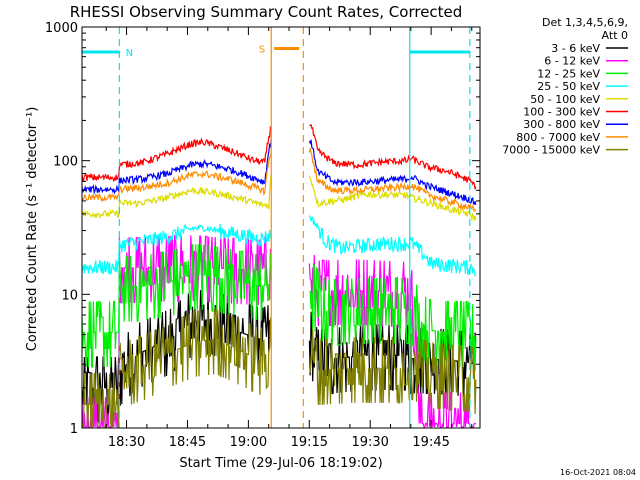 The image size is (640, 480). What do you see at coordinates (615, 35) in the screenshot?
I see `legend-header-line-2: Att 0` at bounding box center [615, 35].